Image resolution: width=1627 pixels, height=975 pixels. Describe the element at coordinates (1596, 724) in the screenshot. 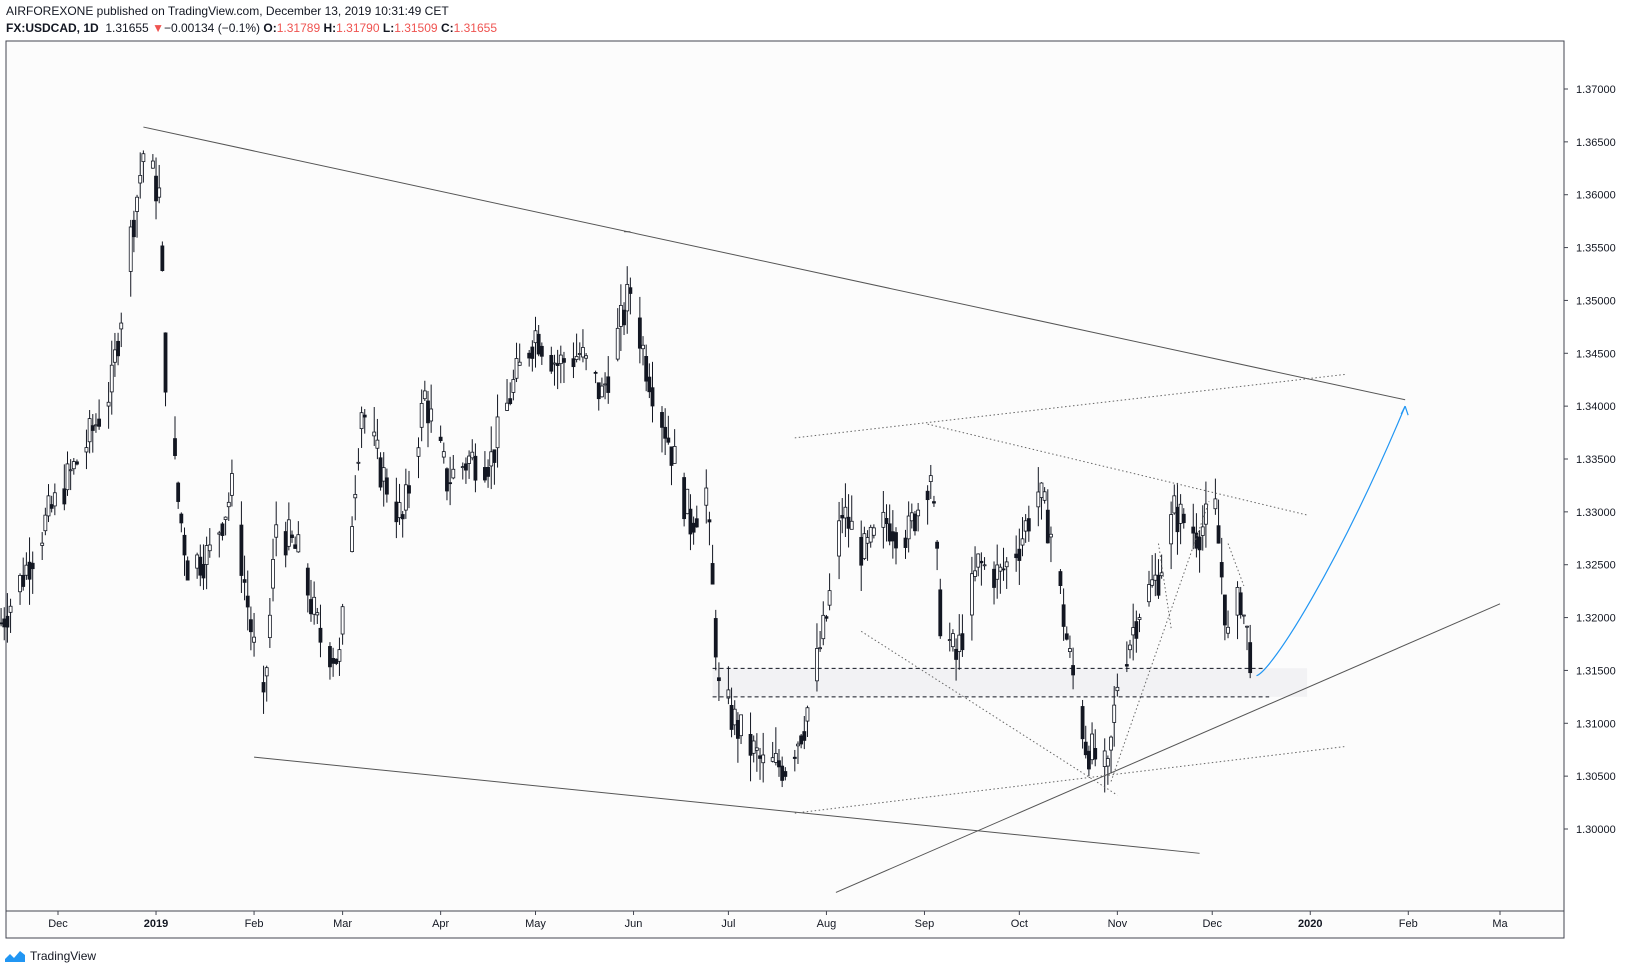

I see `y-tick-label: 1.31000` at that location.